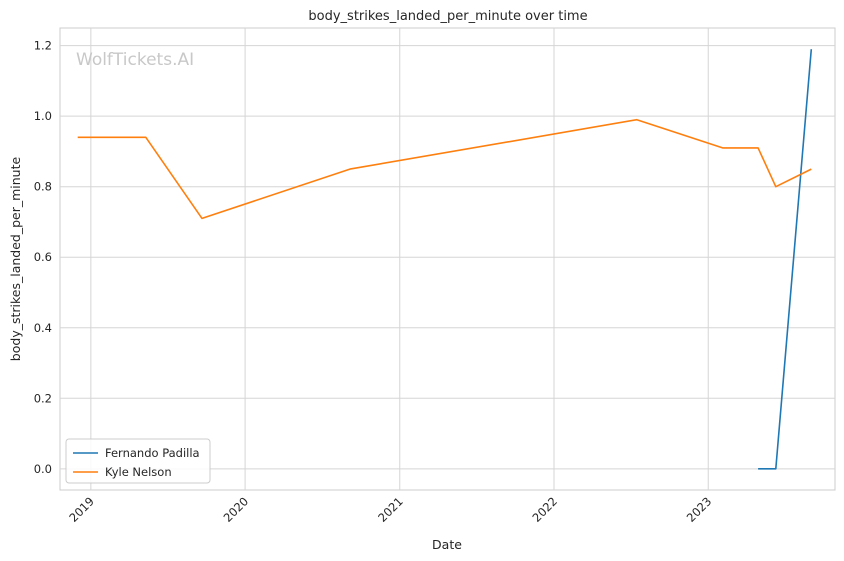 This screenshot has width=844, height=561. I want to click on x-tick-label: 2019, so click(81, 509).